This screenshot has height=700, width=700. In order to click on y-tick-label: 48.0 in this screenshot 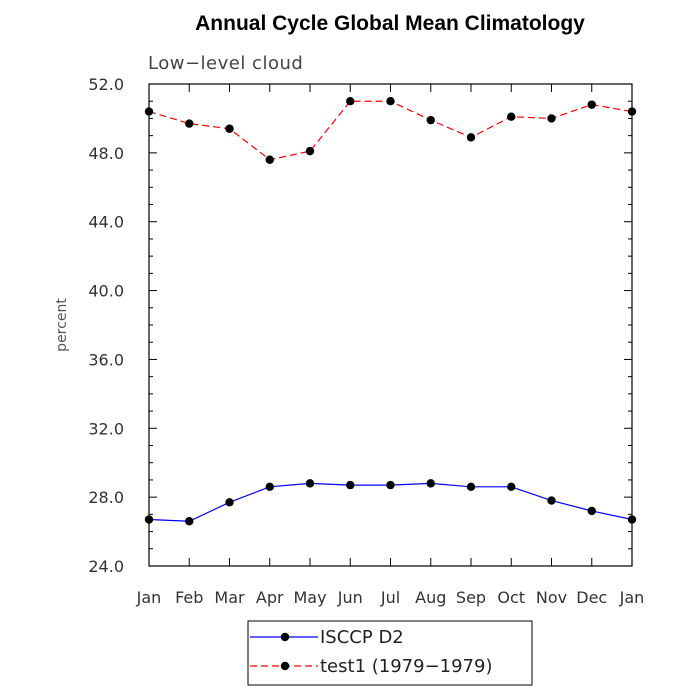, I will do `click(106, 153)`.